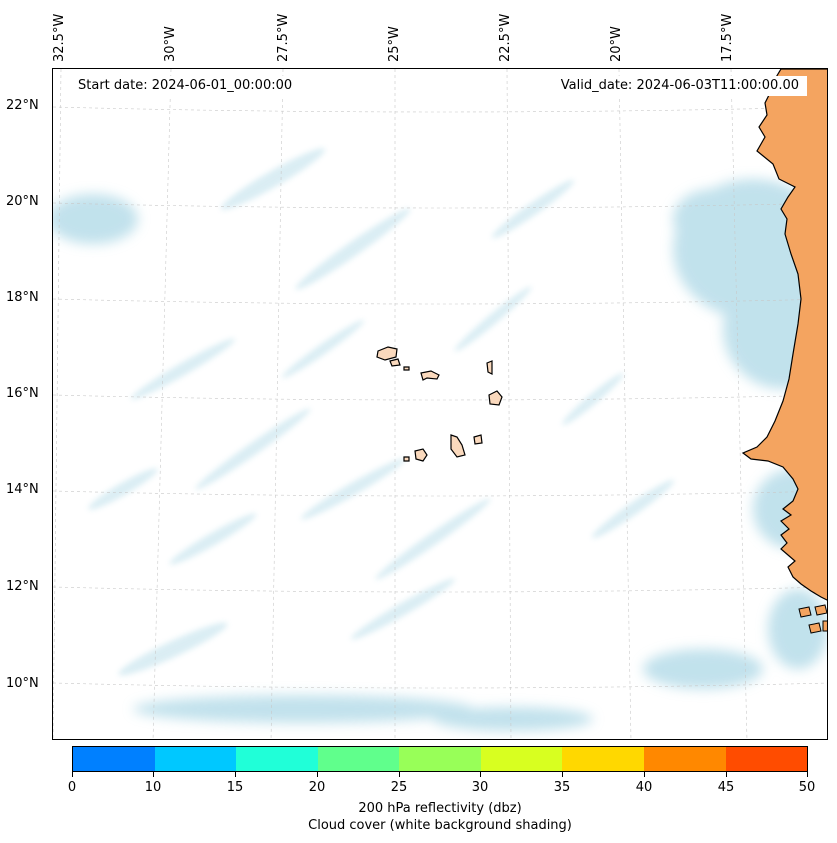 The width and height of the screenshot is (837, 843). I want to click on colorbar-tick-label: 50, so click(807, 787).